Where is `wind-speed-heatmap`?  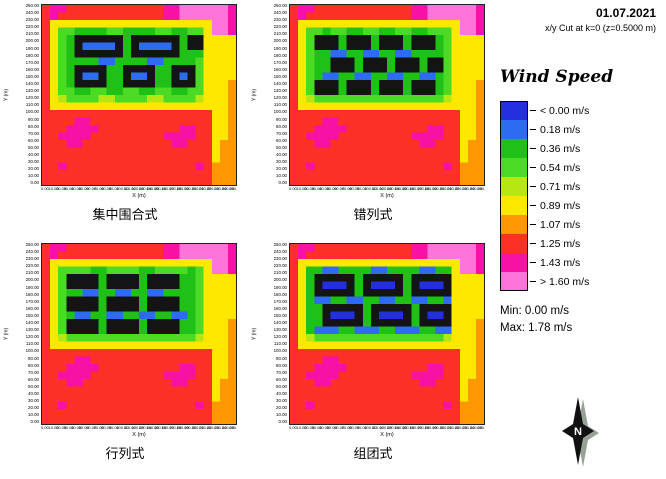 wind-speed-heatmap is located at coordinates (139, 334).